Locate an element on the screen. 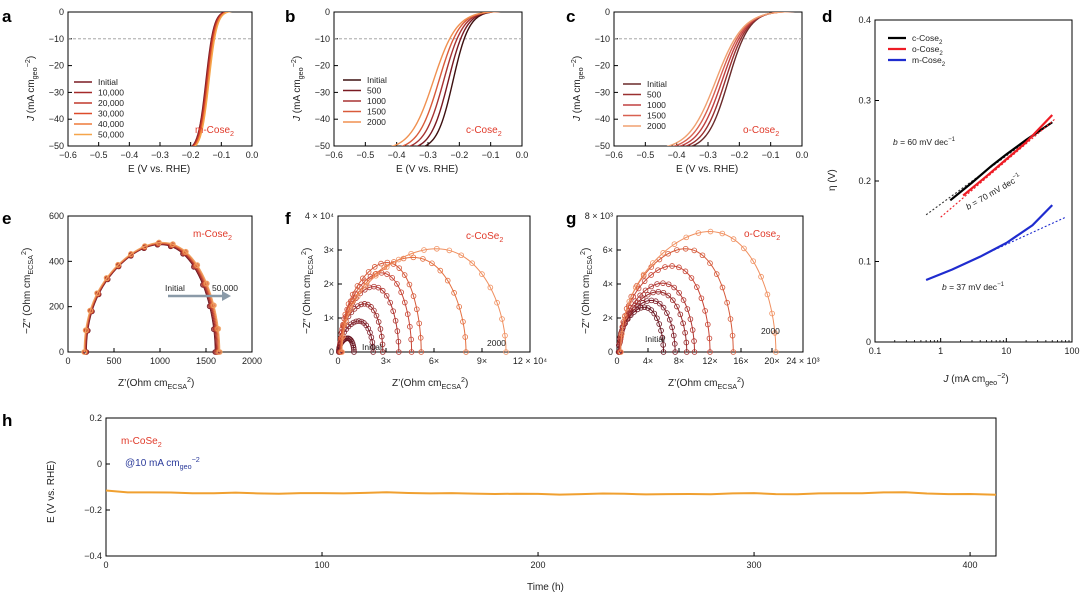  x-tick-label: 2000 is located at coordinates (252, 361).